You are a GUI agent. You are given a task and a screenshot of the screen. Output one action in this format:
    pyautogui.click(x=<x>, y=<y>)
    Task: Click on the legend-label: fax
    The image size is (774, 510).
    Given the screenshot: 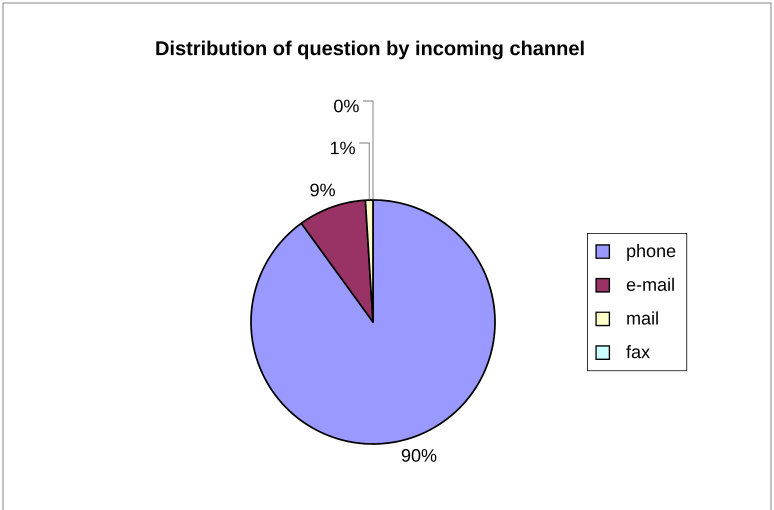 What is the action you would take?
    pyautogui.click(x=638, y=351)
    